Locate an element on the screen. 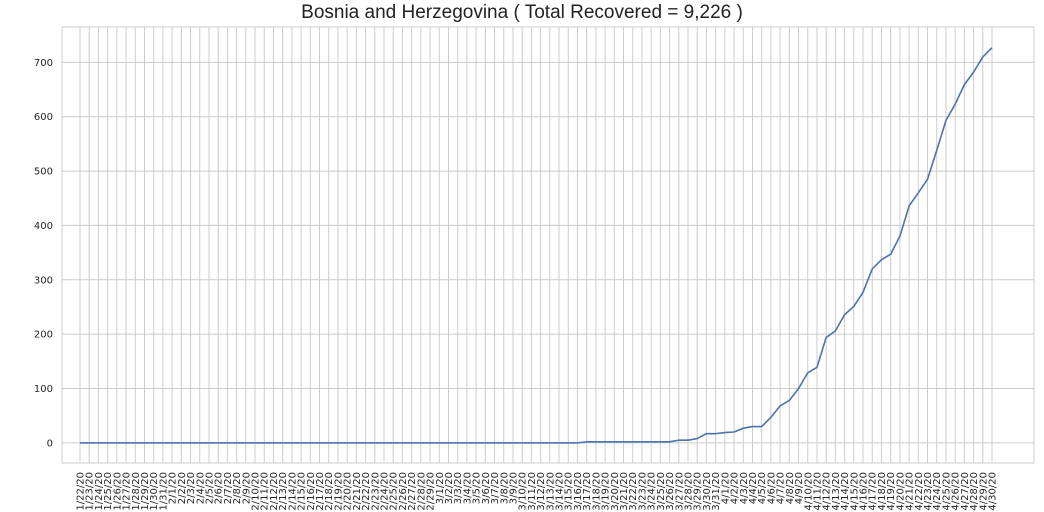 The image size is (1044, 512). y-tick-label: 400 is located at coordinates (43, 226).